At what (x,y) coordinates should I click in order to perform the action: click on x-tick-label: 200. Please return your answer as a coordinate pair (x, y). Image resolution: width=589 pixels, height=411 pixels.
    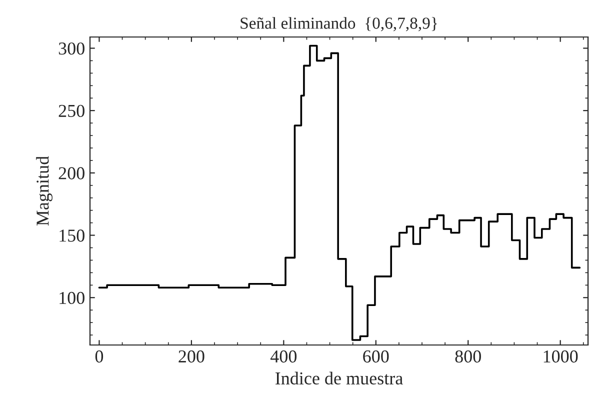
    Looking at the image, I should click on (191, 356).